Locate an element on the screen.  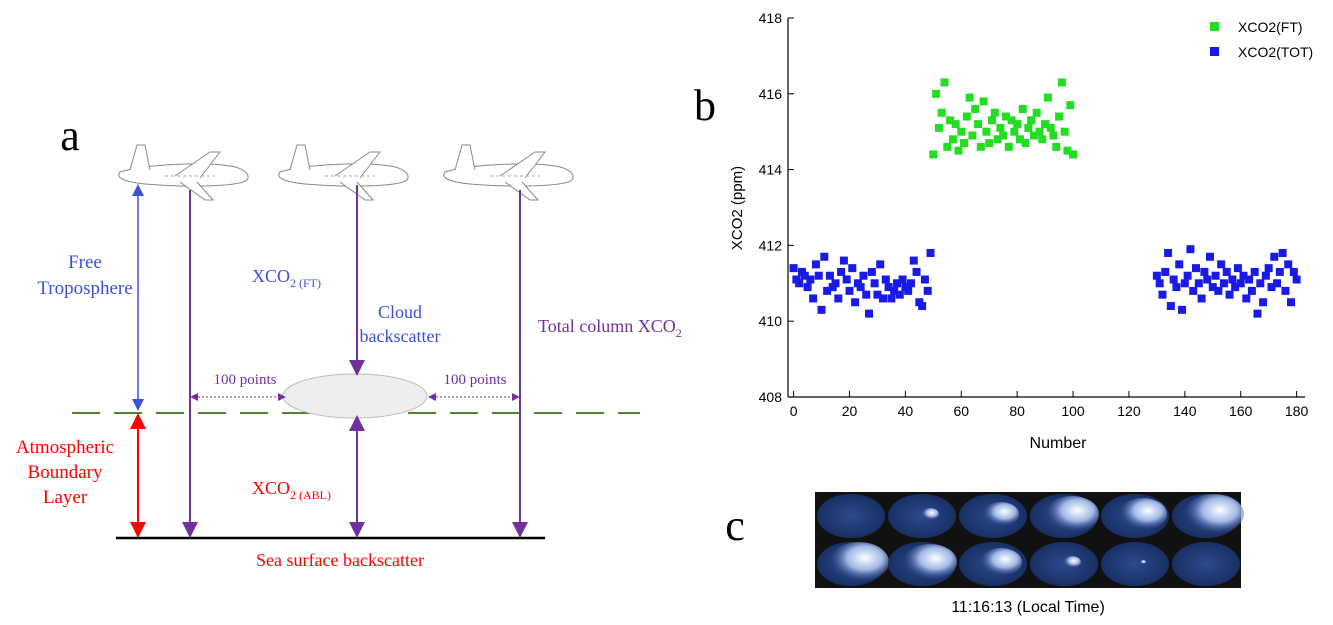
image-panel: c 11:16:13 (Local Time) is located at coordinates (984, 554).